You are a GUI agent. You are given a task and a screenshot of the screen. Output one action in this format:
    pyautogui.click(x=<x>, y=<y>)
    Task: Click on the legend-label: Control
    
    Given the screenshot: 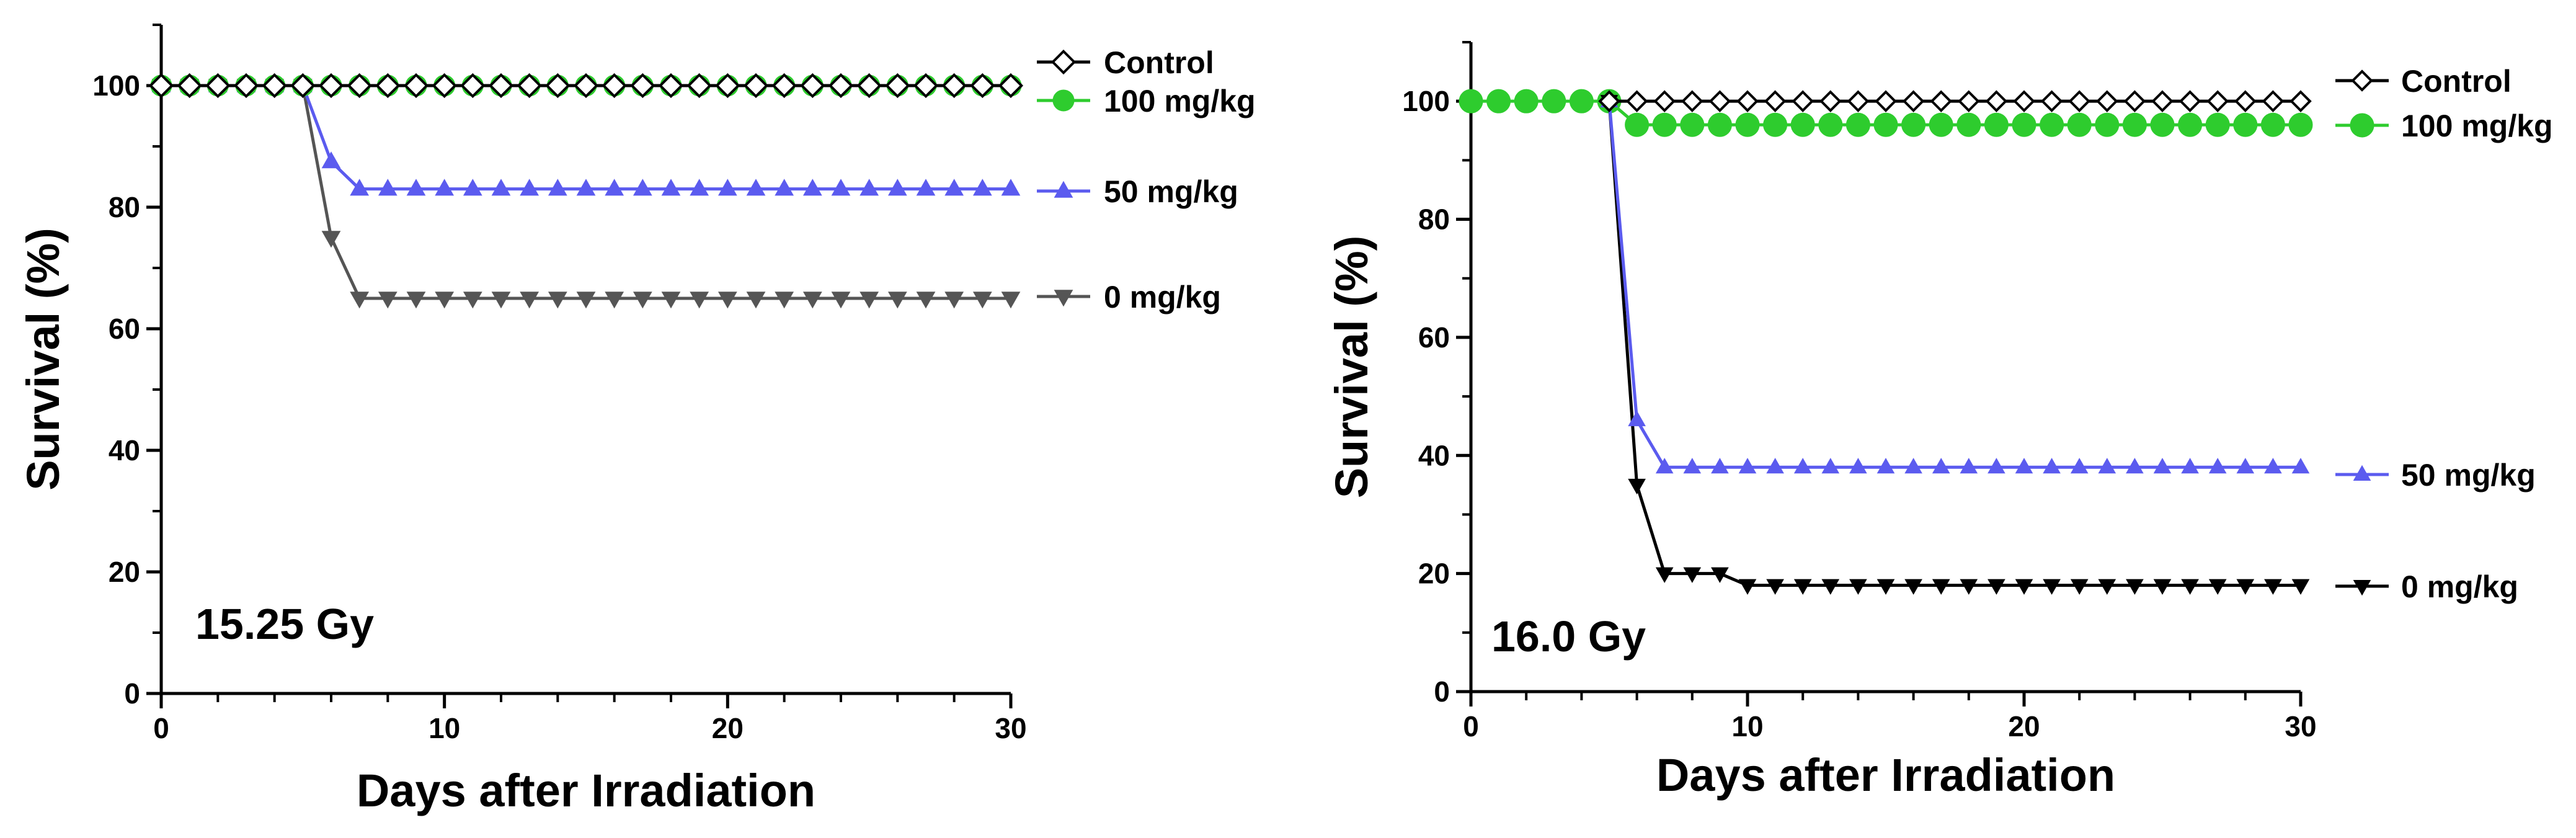 What is the action you would take?
    pyautogui.click(x=2456, y=81)
    